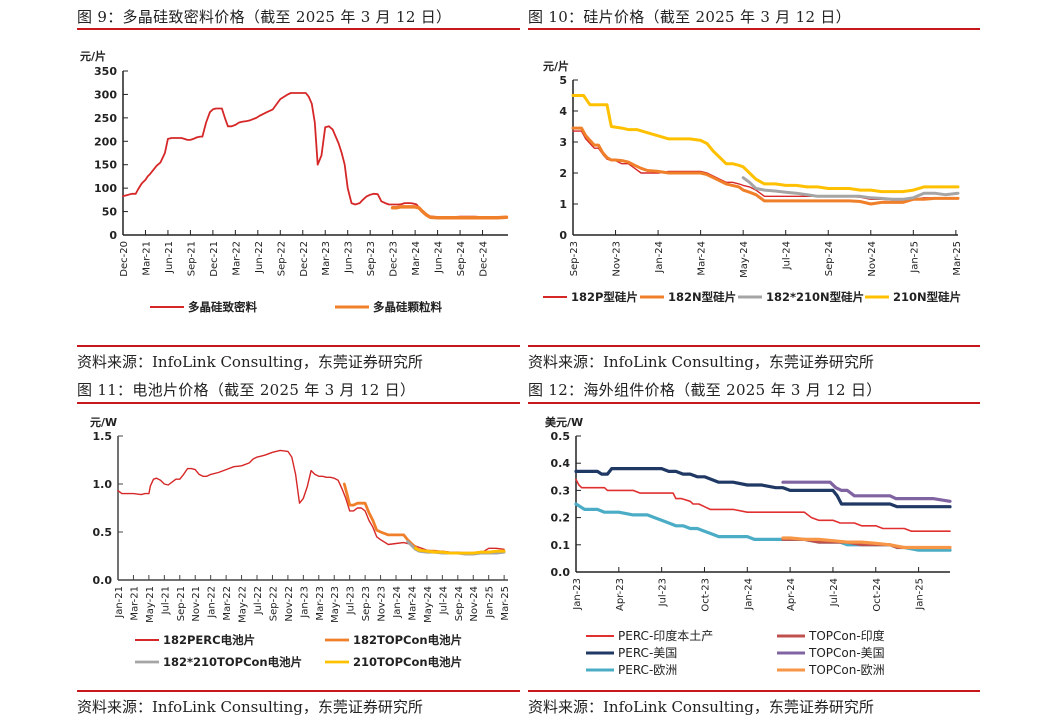 This screenshot has width=1037, height=720. Describe the element at coordinates (490, 602) in the screenshot. I see `x-tick-label: Jan-25` at that location.